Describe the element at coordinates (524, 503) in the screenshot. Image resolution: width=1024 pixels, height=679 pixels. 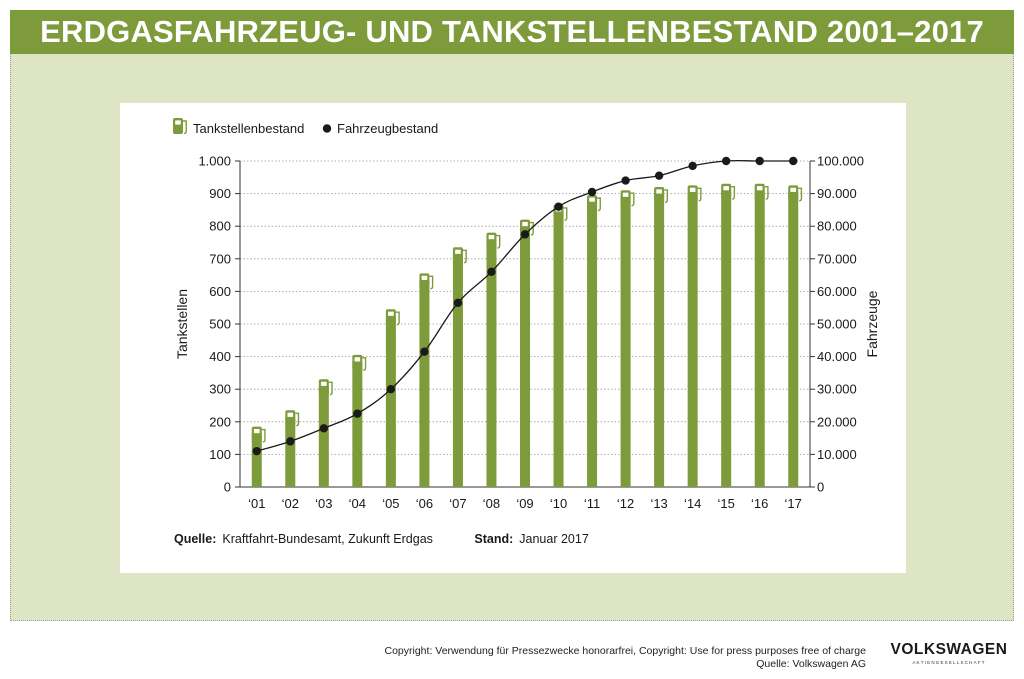
I see `x-tick-label: ‘09` at that location.